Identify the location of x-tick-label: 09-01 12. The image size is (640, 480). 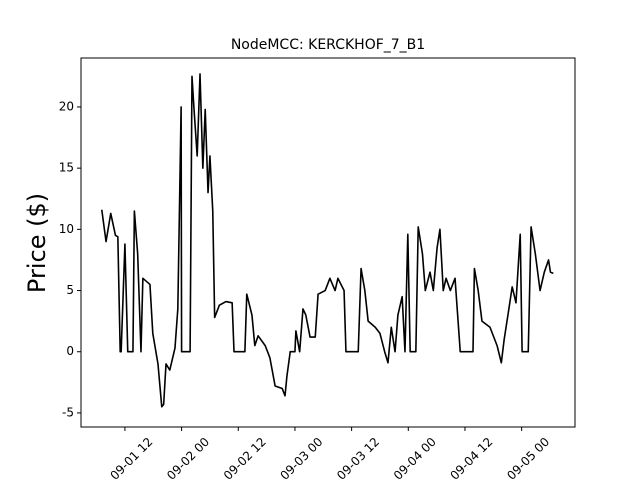
(131, 457).